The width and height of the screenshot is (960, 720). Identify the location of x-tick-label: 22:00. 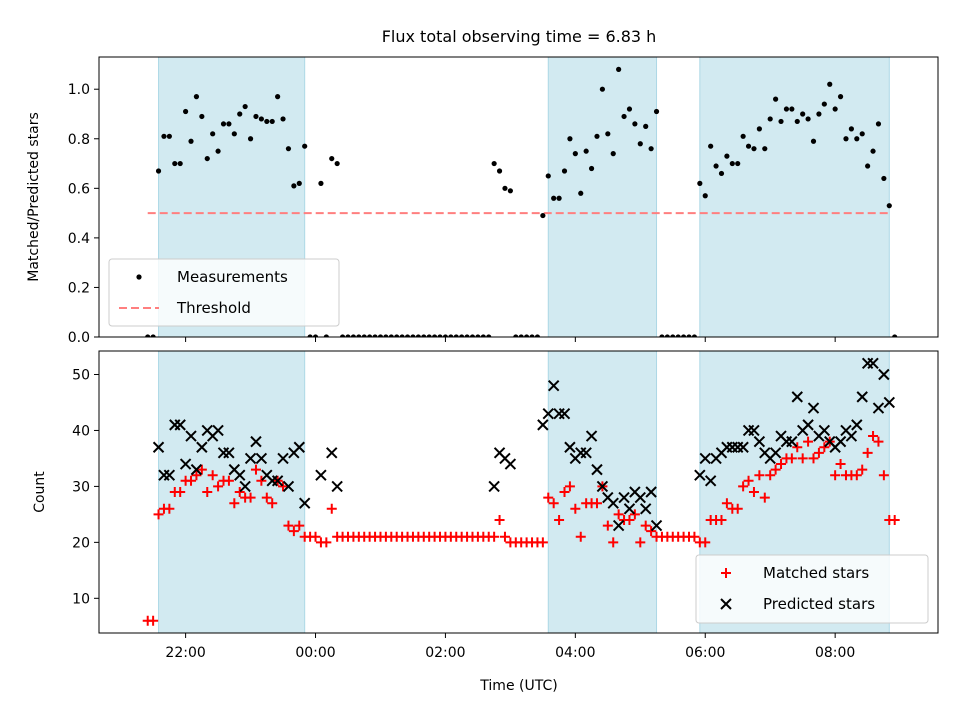
(185, 653).